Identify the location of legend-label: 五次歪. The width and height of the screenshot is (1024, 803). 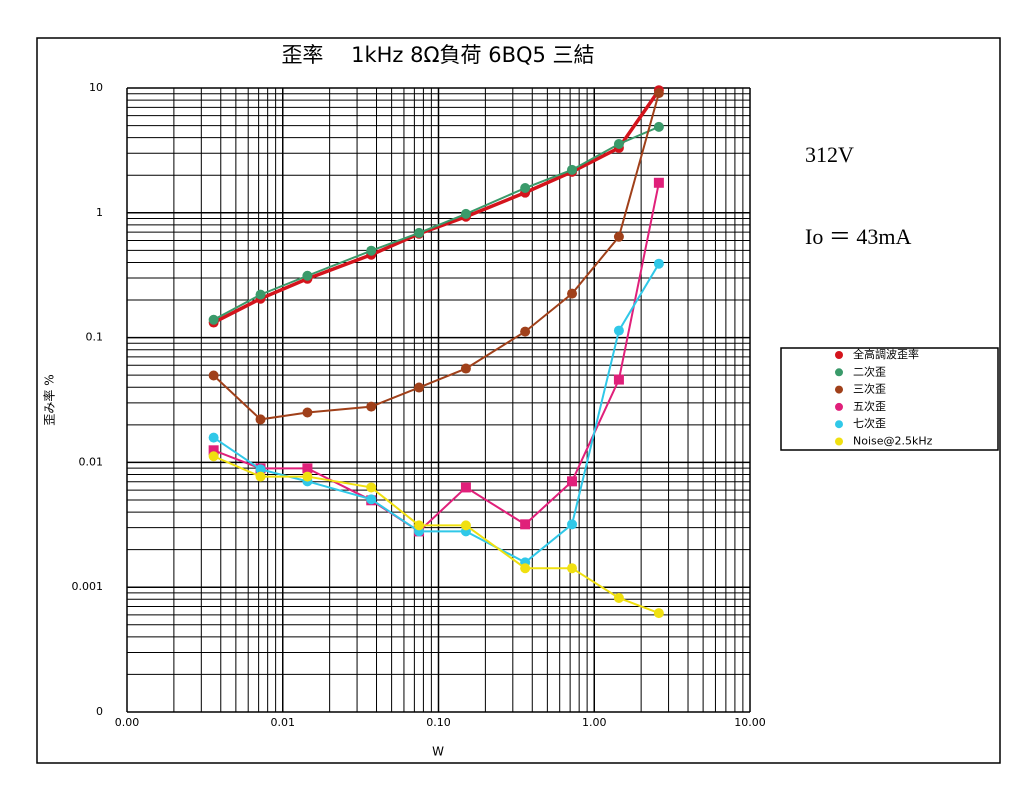
(869, 406).